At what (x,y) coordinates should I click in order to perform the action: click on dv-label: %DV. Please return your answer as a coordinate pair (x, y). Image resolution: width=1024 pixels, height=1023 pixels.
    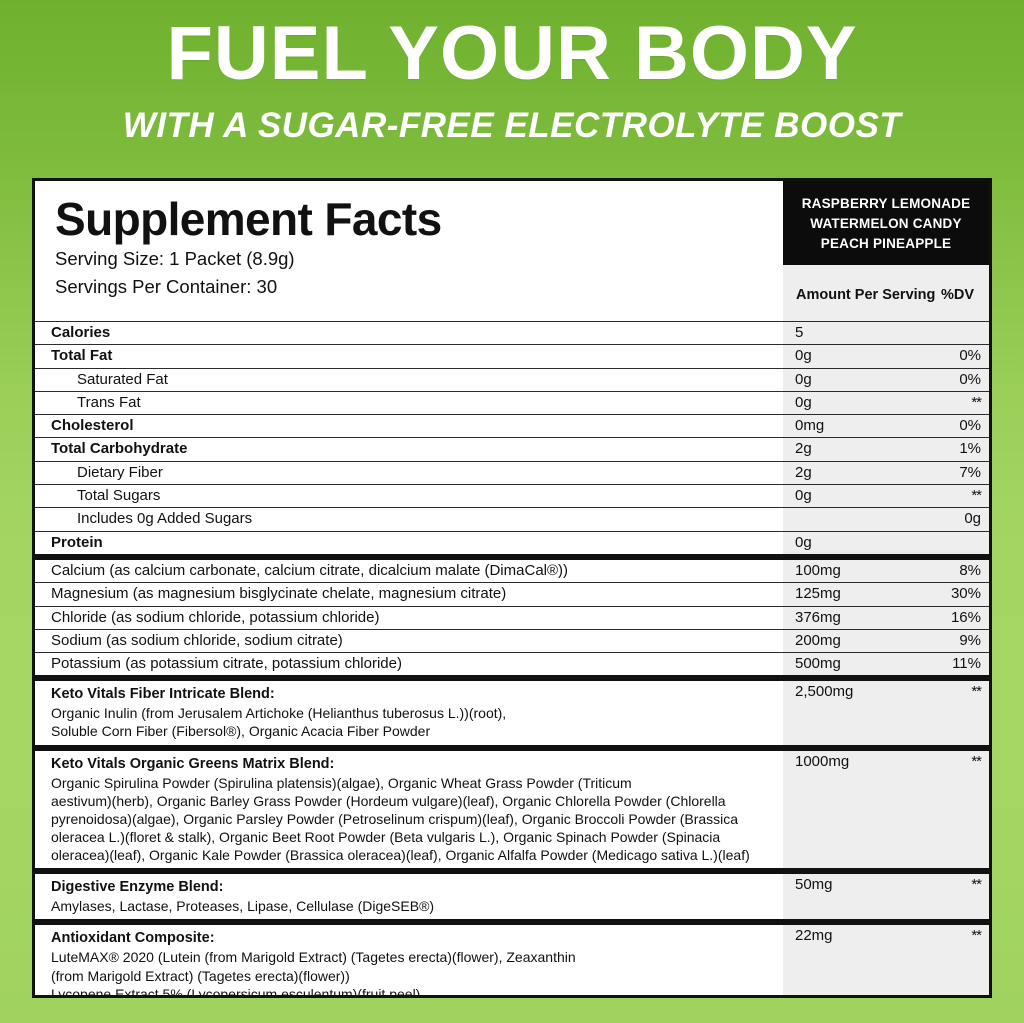
    Looking at the image, I should click on (957, 295).